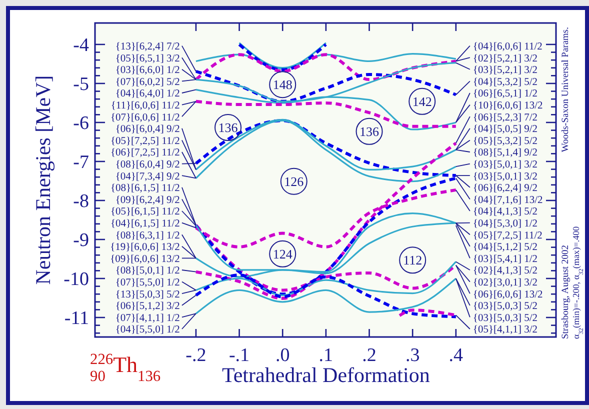 The image size is (589, 409). I want to click on annotation: {09}[6,0,6] 13/2, so click(145, 259).